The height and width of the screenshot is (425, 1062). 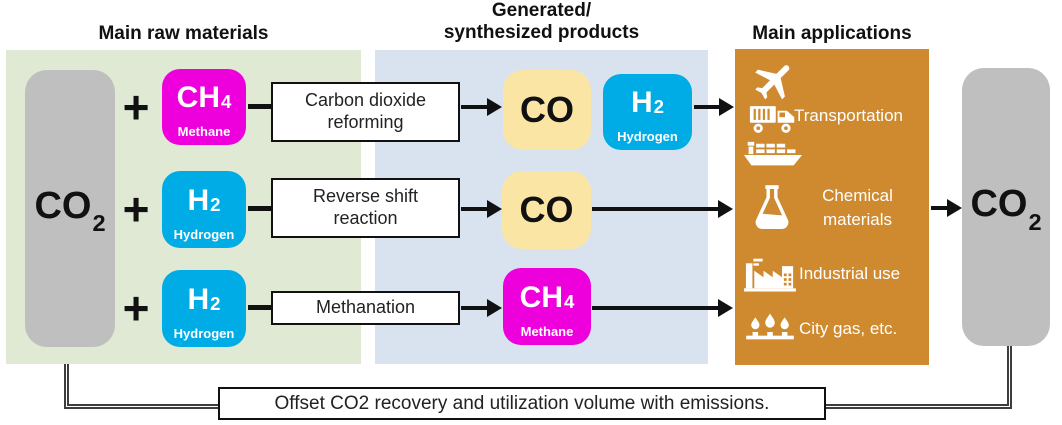 I want to click on header-generated-products: Generated/ synthesized products, so click(x=541, y=22).